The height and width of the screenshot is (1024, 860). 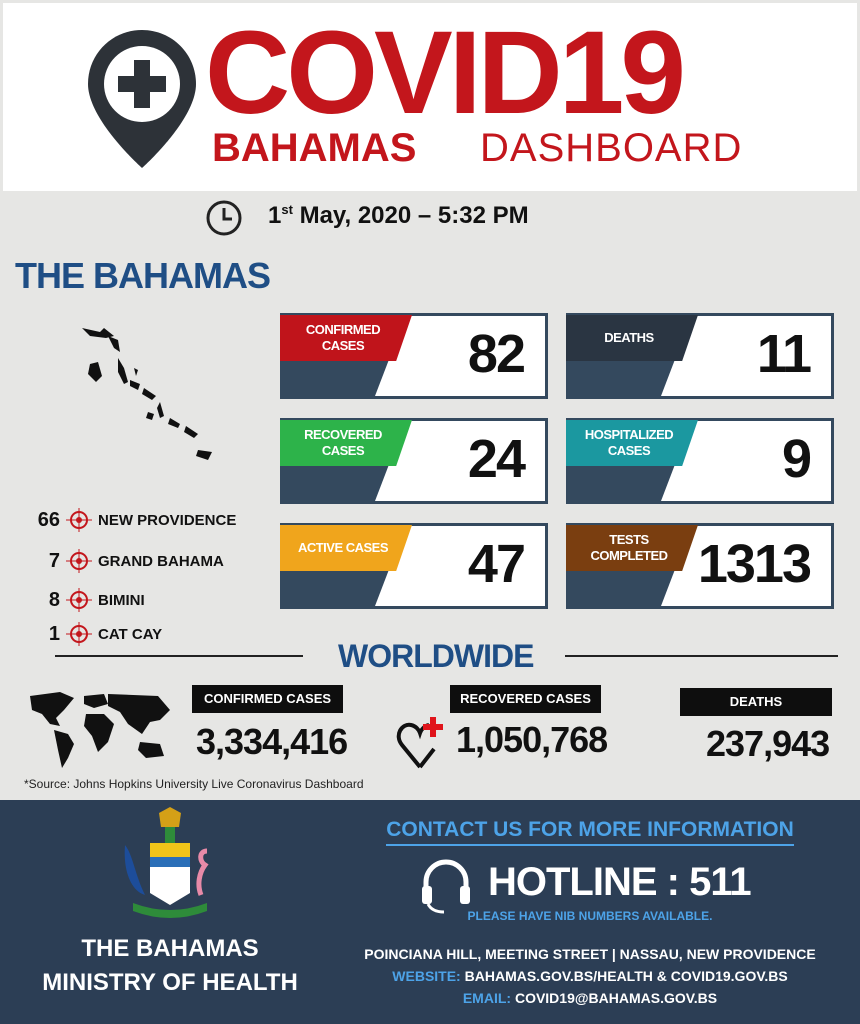 What do you see at coordinates (414, 566) in the screenshot?
I see `stat-card-active: ACTIVE CASES 47` at bounding box center [414, 566].